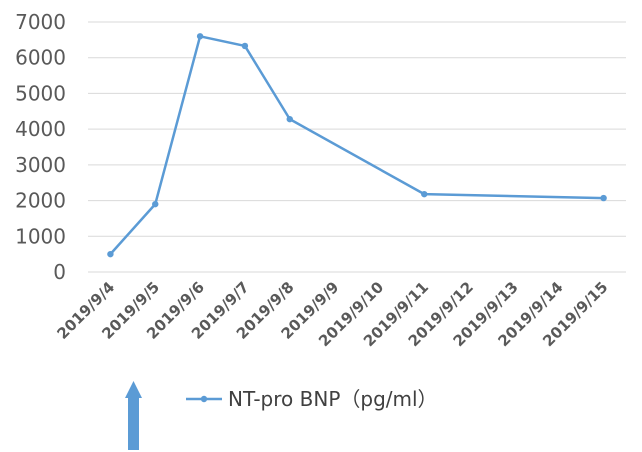  Describe the element at coordinates (40, 147) in the screenshot. I see `y-axis-ticks: 0 1000 2000 3000 4000 5000 6000 7000` at that location.